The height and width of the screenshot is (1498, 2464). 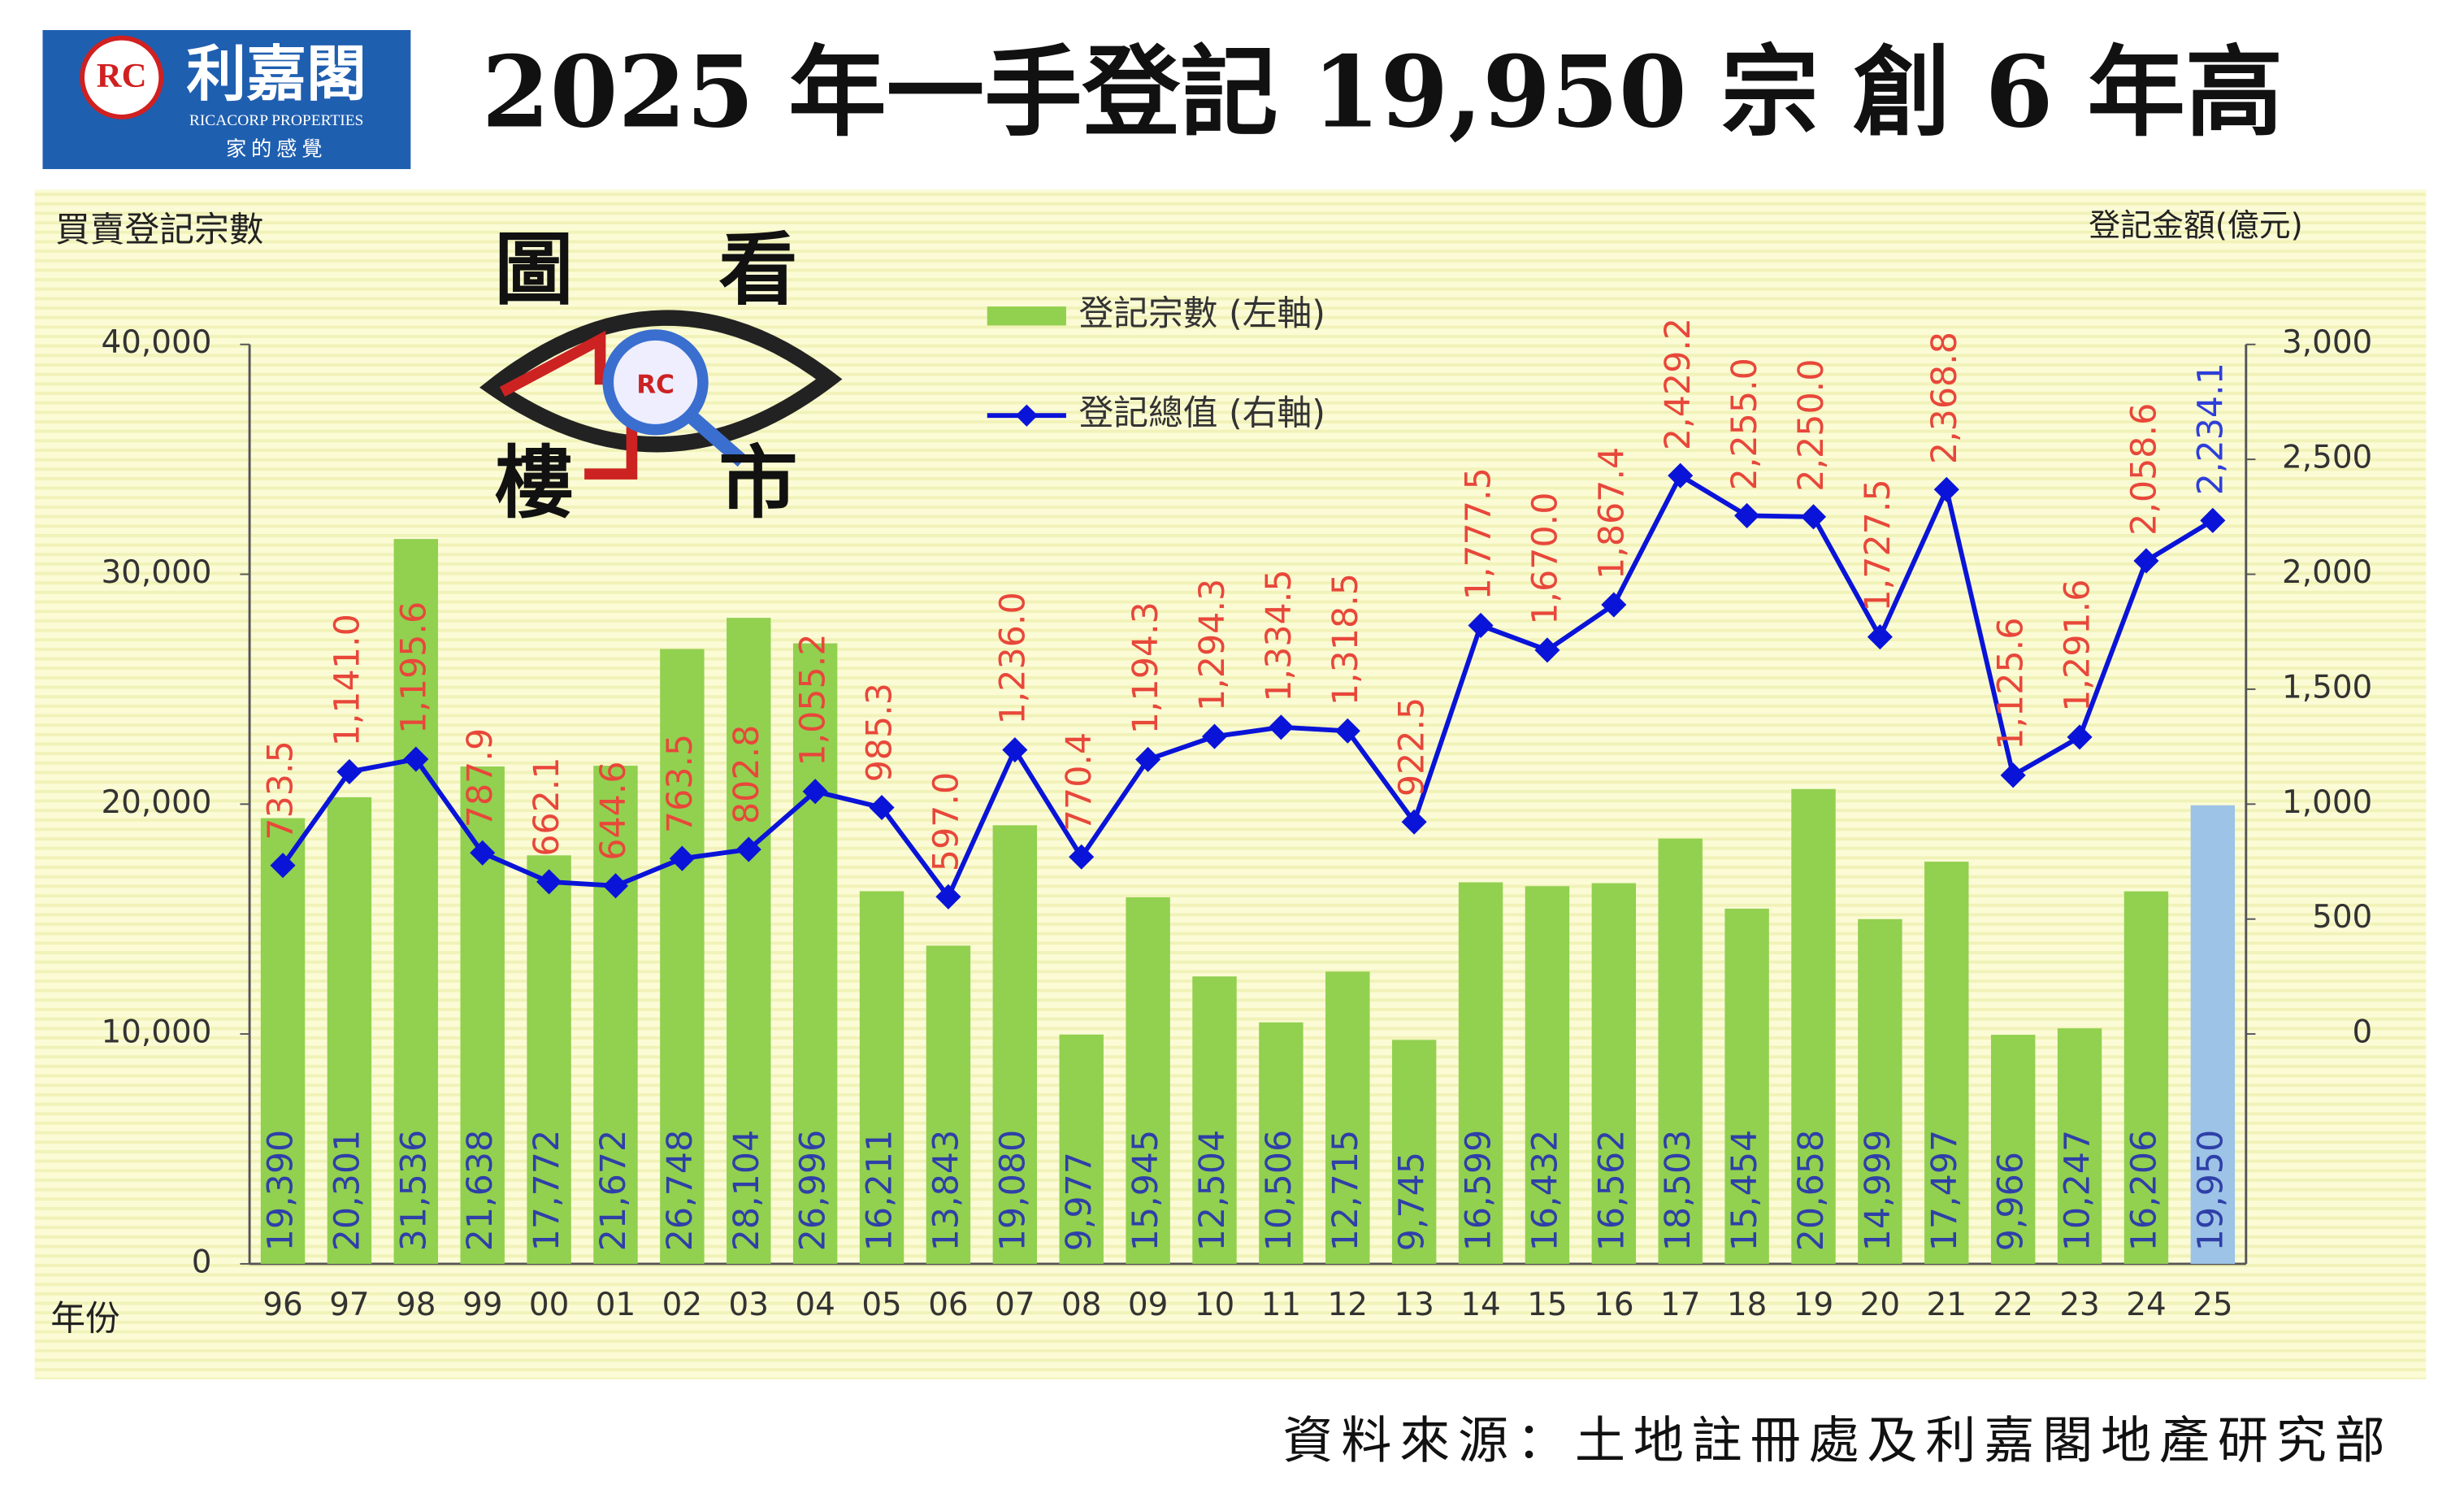 What do you see at coordinates (757, 270) in the screenshot?
I see `watermark-char: 看` at bounding box center [757, 270].